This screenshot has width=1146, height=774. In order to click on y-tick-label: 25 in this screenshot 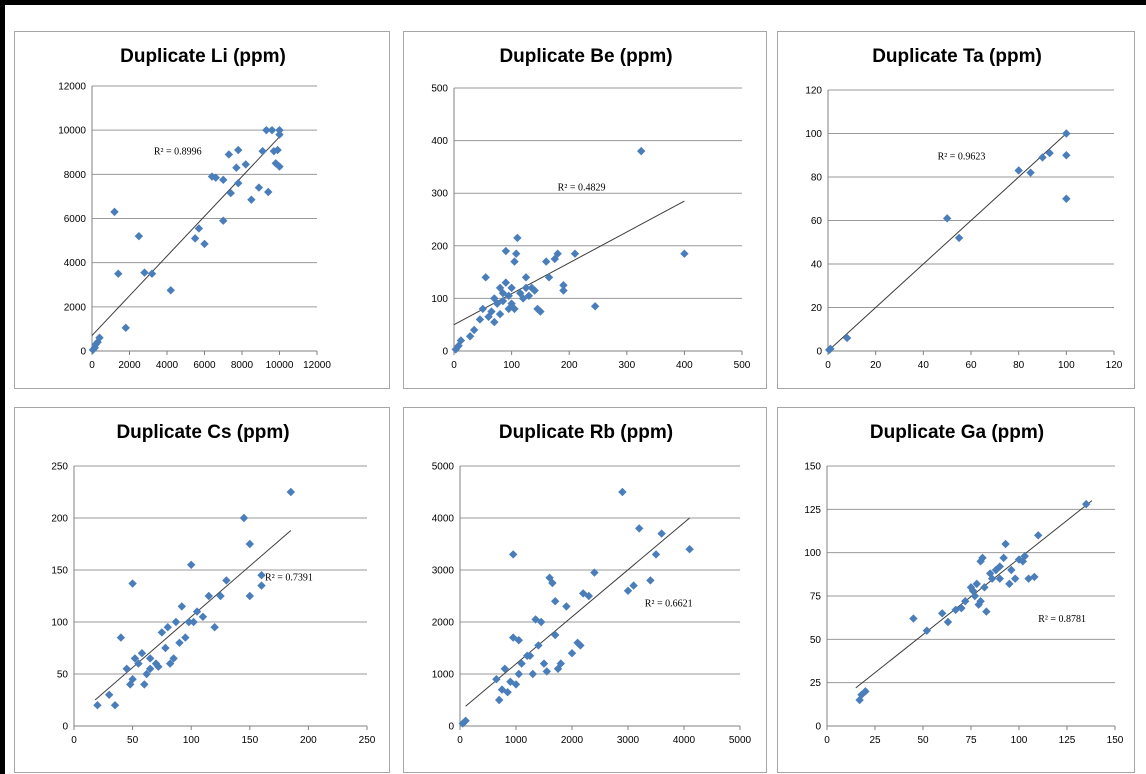, I will do `click(816, 683)`.